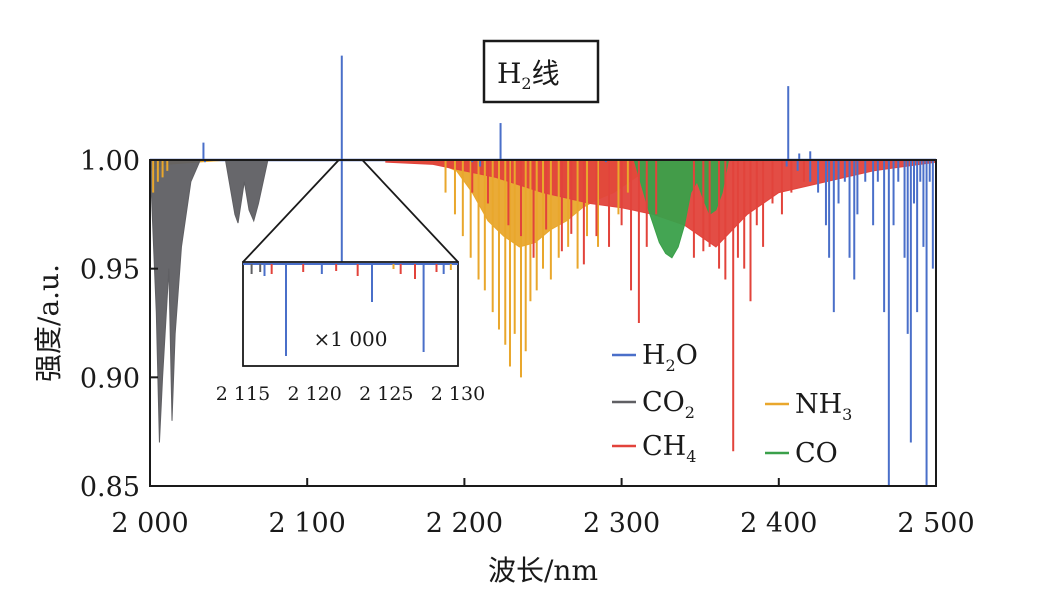 This screenshot has height=597, width=1039. Describe the element at coordinates (110, 270) in the screenshot. I see `y-tick-label: 0.95` at that location.